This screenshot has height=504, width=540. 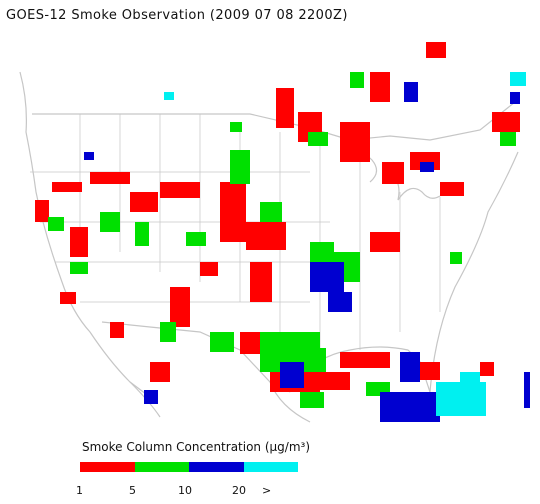 I want to click on legend-color-bar, so click(x=189, y=467).